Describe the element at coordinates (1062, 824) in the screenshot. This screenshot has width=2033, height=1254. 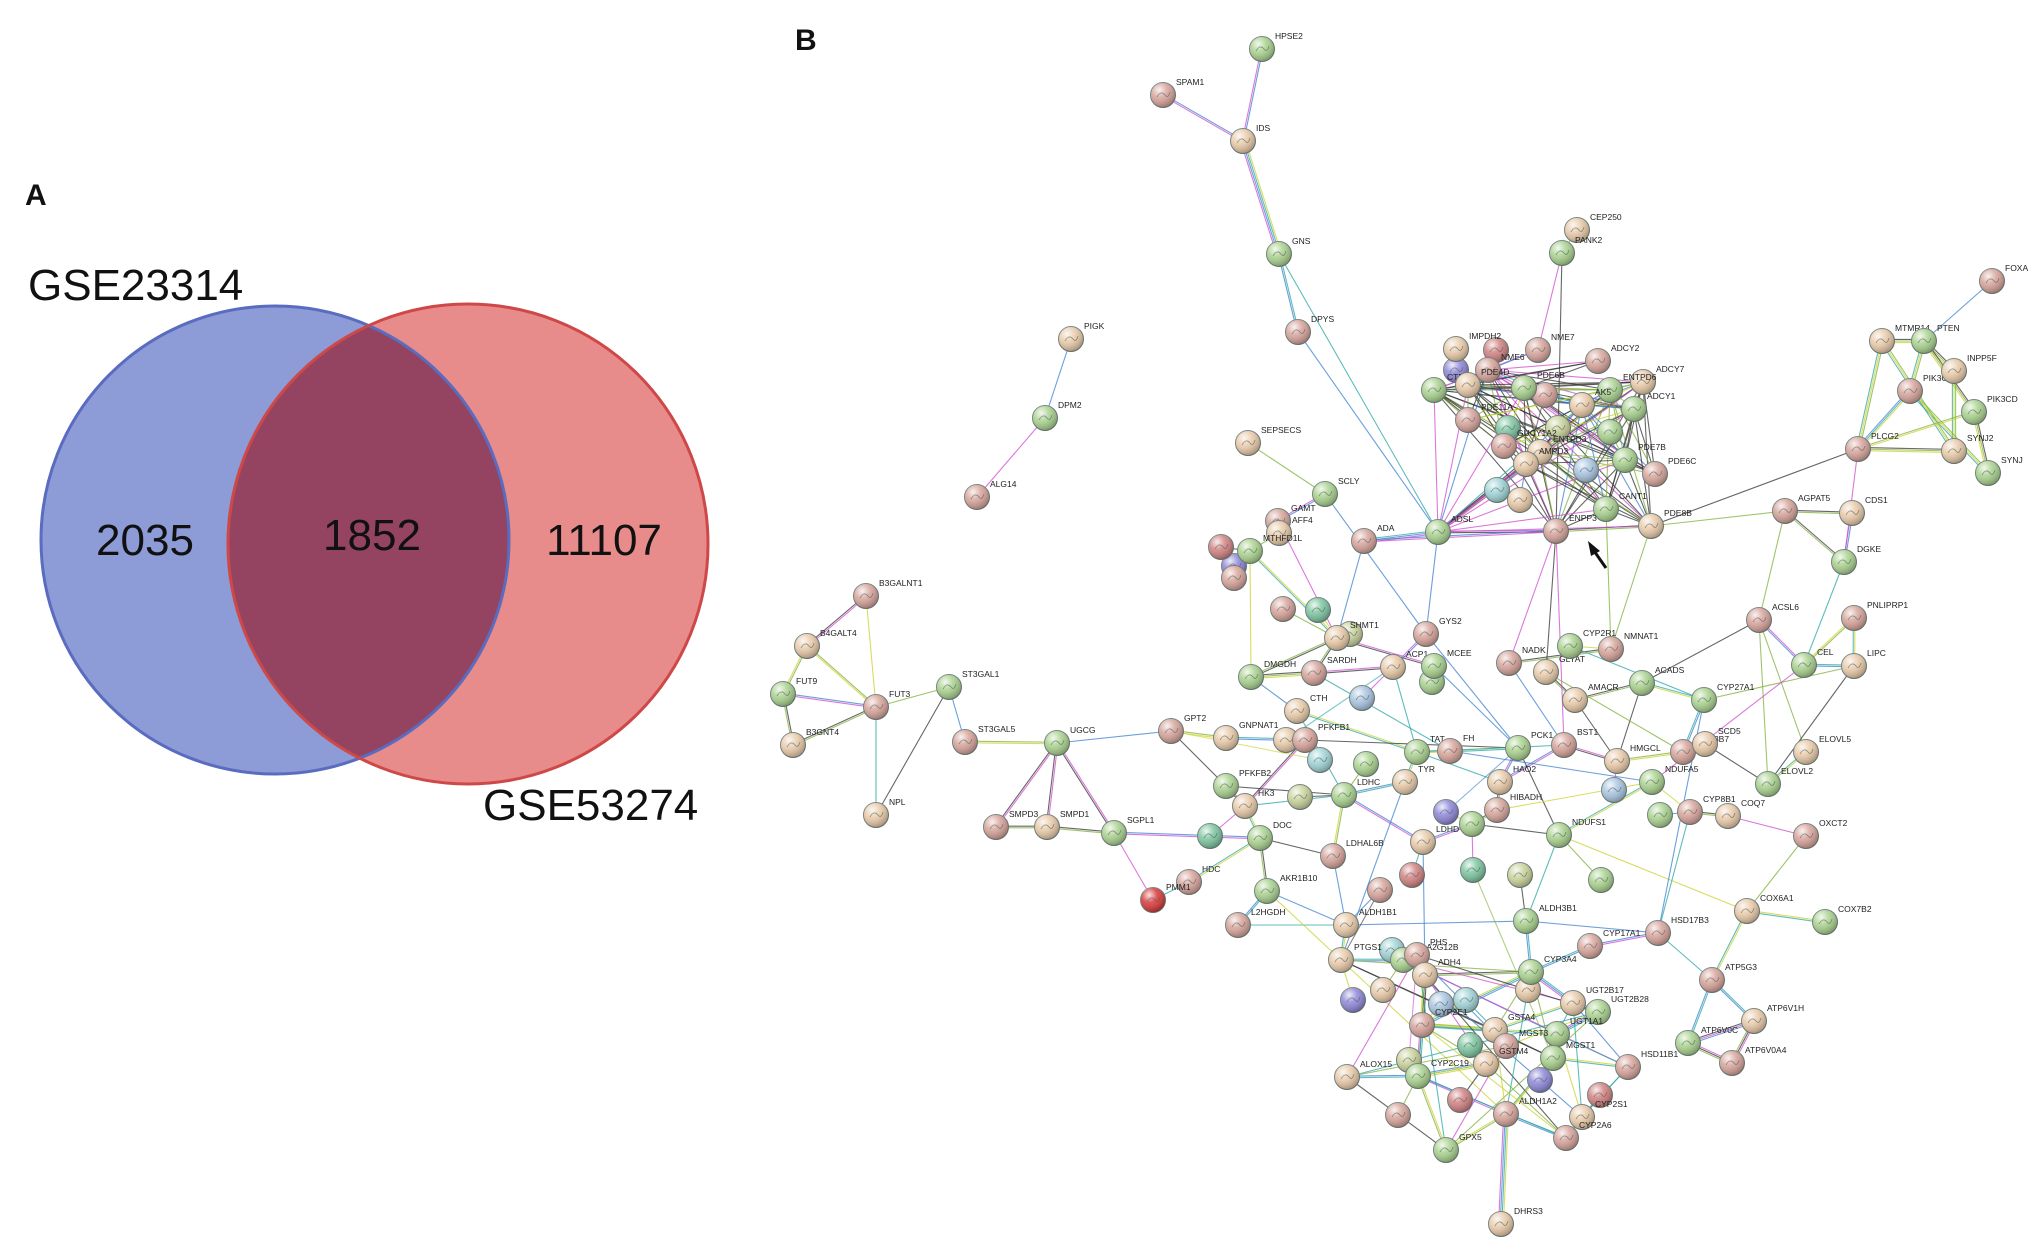
I see `network-node: SMPD1` at that location.